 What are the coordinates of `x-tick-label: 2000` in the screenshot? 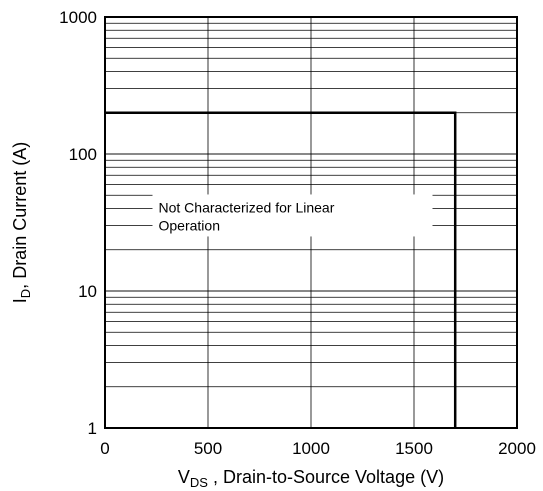 It's located at (517, 448).